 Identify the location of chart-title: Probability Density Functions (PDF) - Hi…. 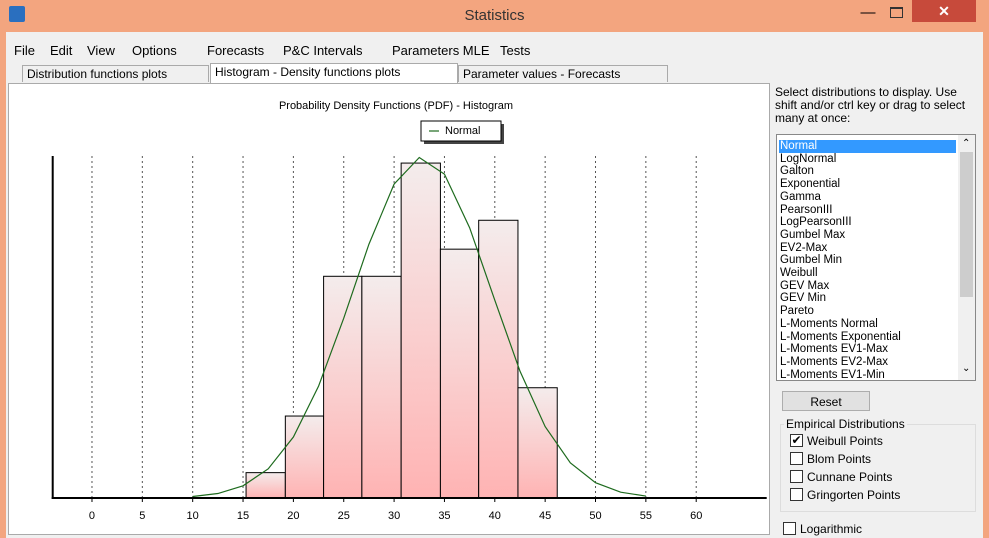
(396, 106).